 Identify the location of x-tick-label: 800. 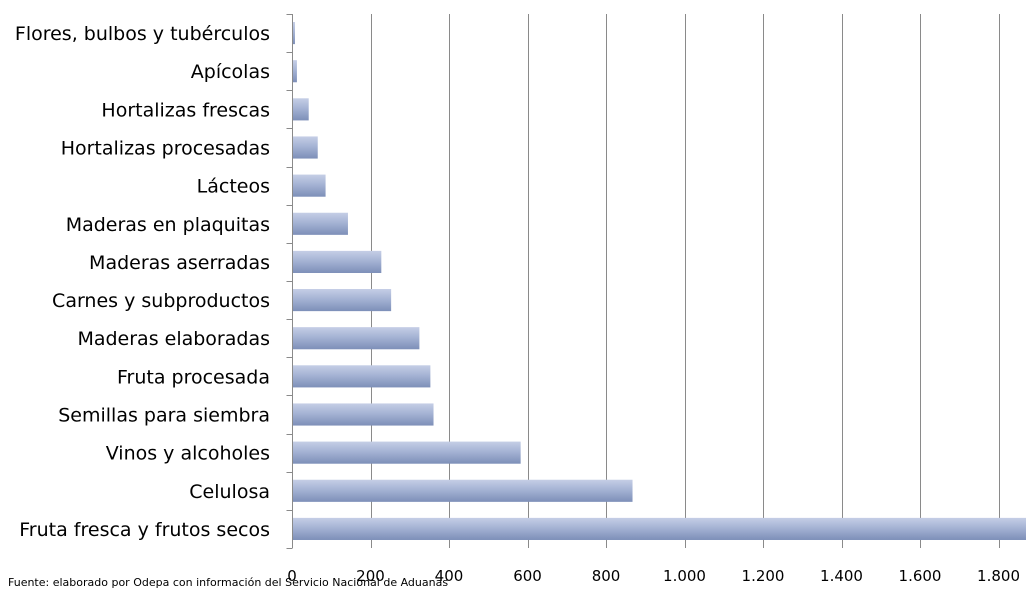
(606, 576).